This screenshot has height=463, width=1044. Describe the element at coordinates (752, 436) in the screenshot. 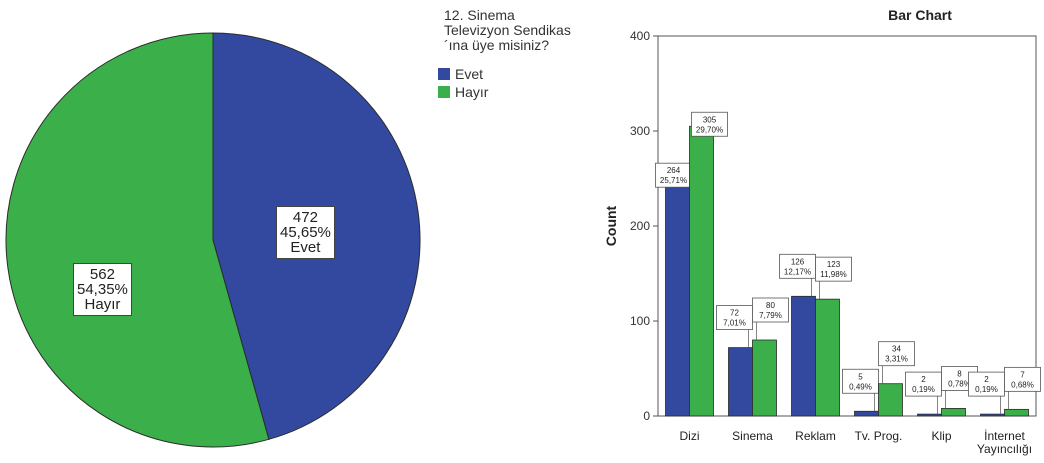

I see `x-tick-label-1: Sinema` at that location.